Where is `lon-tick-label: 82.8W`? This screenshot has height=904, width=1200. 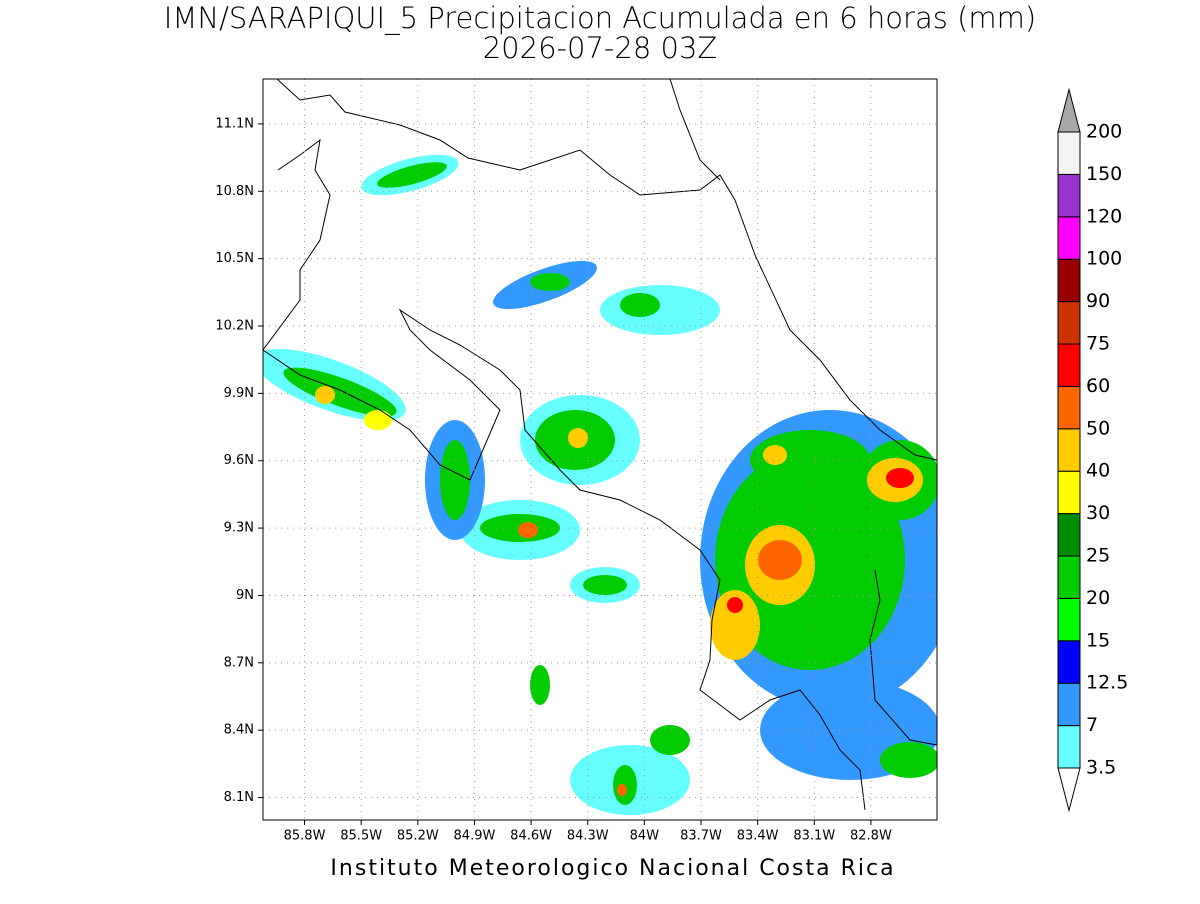
lon-tick-label: 82.8W is located at coordinates (871, 836).